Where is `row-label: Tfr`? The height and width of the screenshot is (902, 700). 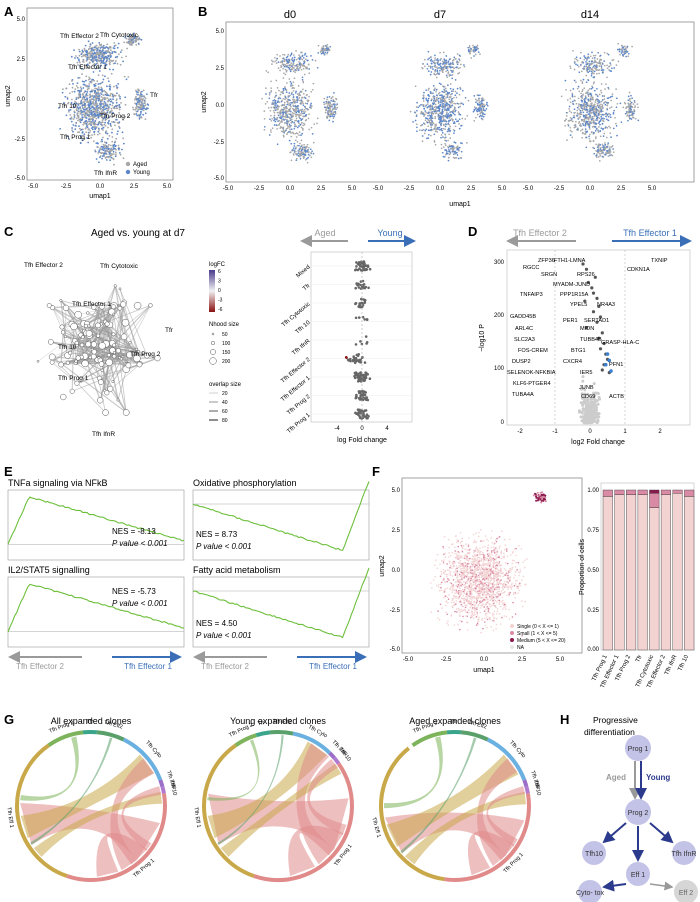
row-label: Tfr is located at coordinates (306, 287).